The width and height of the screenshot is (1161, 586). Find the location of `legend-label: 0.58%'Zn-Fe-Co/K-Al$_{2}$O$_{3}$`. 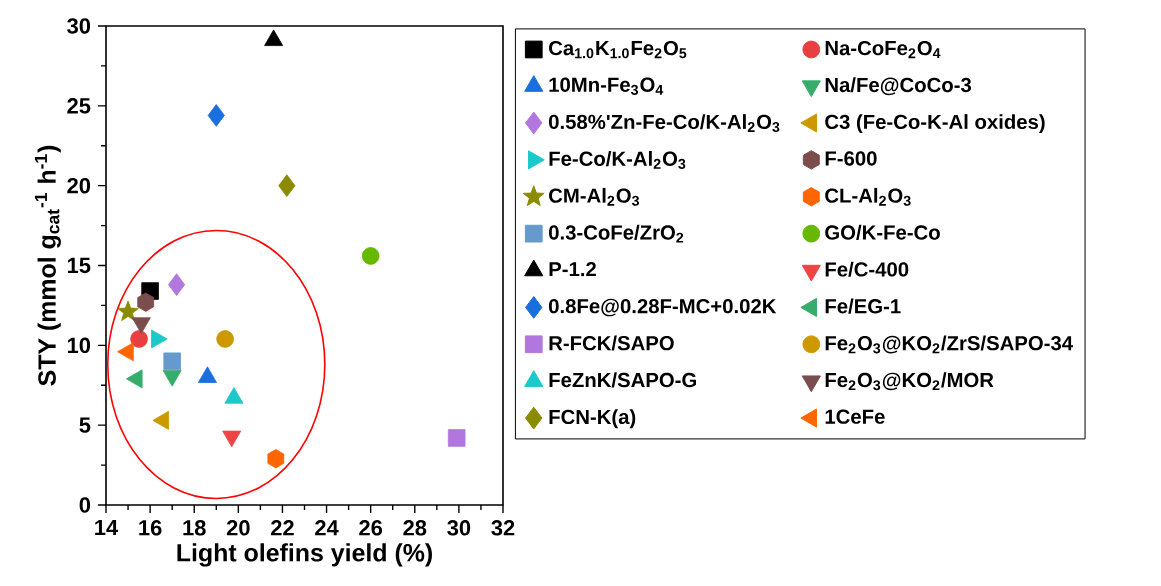

legend-label: 0.58%'Zn-Fe-Co/K-Al$_{2}$O$_{3}$ is located at coordinates (664, 123).